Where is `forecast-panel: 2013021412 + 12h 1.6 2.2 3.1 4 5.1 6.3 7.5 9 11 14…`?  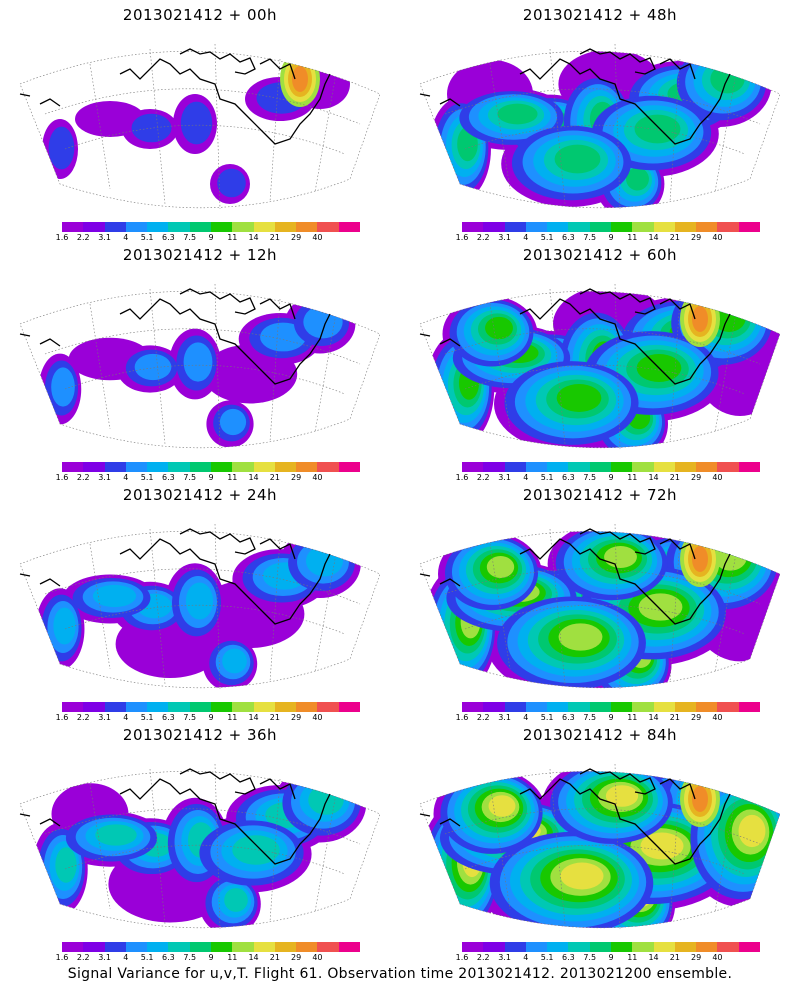
forecast-panel: 2013021412 + 12h 1.6 2.2 3.1 4 5.1 6.3 7.5 9 11 14… is located at coordinates (200, 361).